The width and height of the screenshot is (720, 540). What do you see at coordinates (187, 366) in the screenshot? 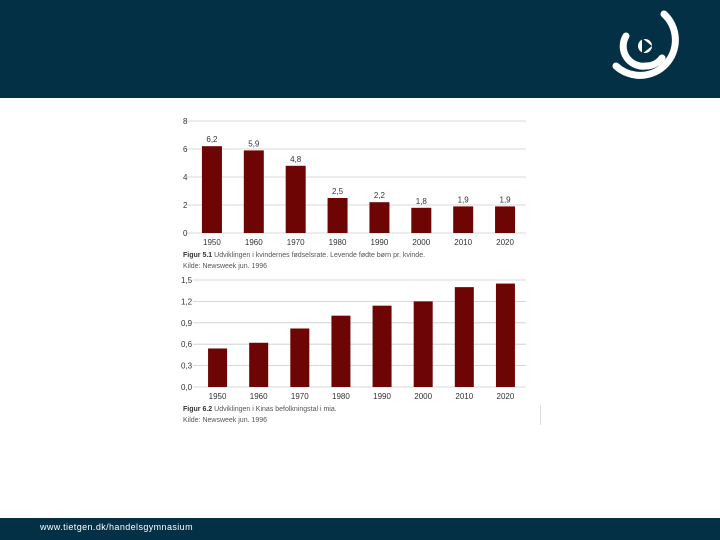
I see `chart2-ytick-label: 0,3` at bounding box center [187, 366].